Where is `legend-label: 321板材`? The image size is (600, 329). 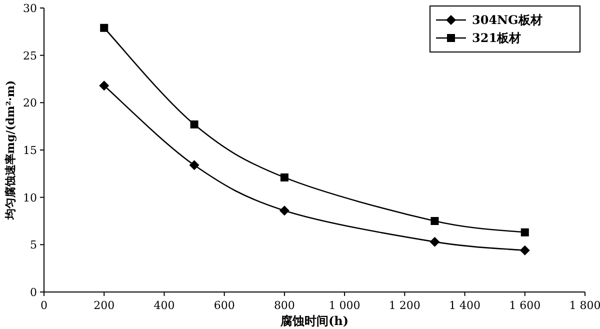 legend-label: 321板材 is located at coordinates (497, 38).